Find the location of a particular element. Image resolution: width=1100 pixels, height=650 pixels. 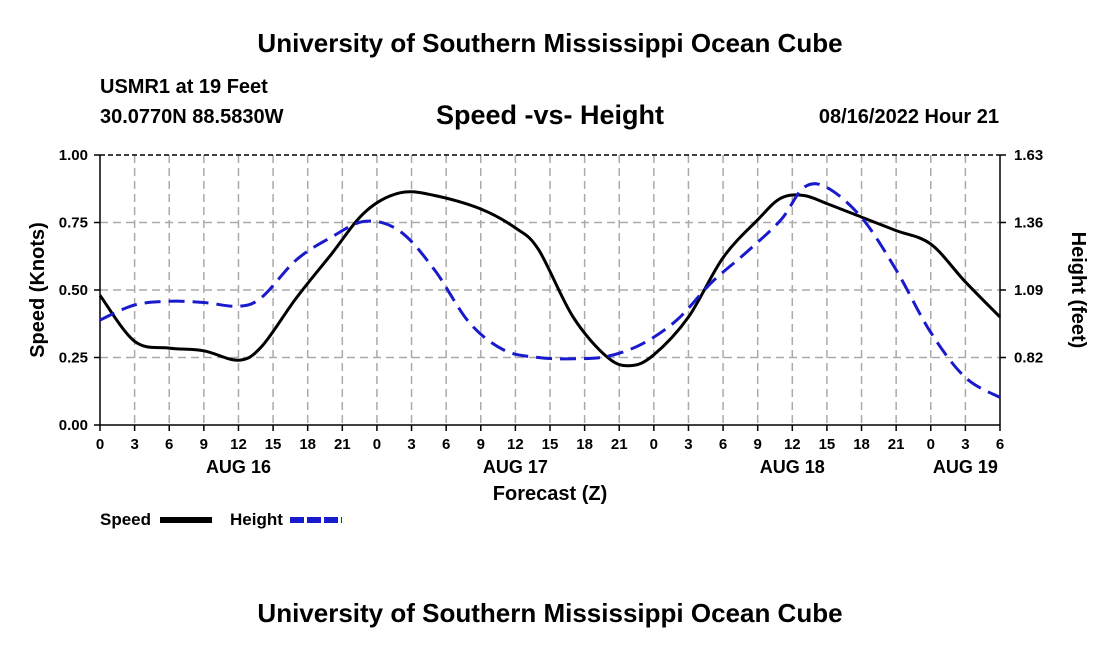

station-label: USMR1 at 19 Feet is located at coordinates (184, 87).